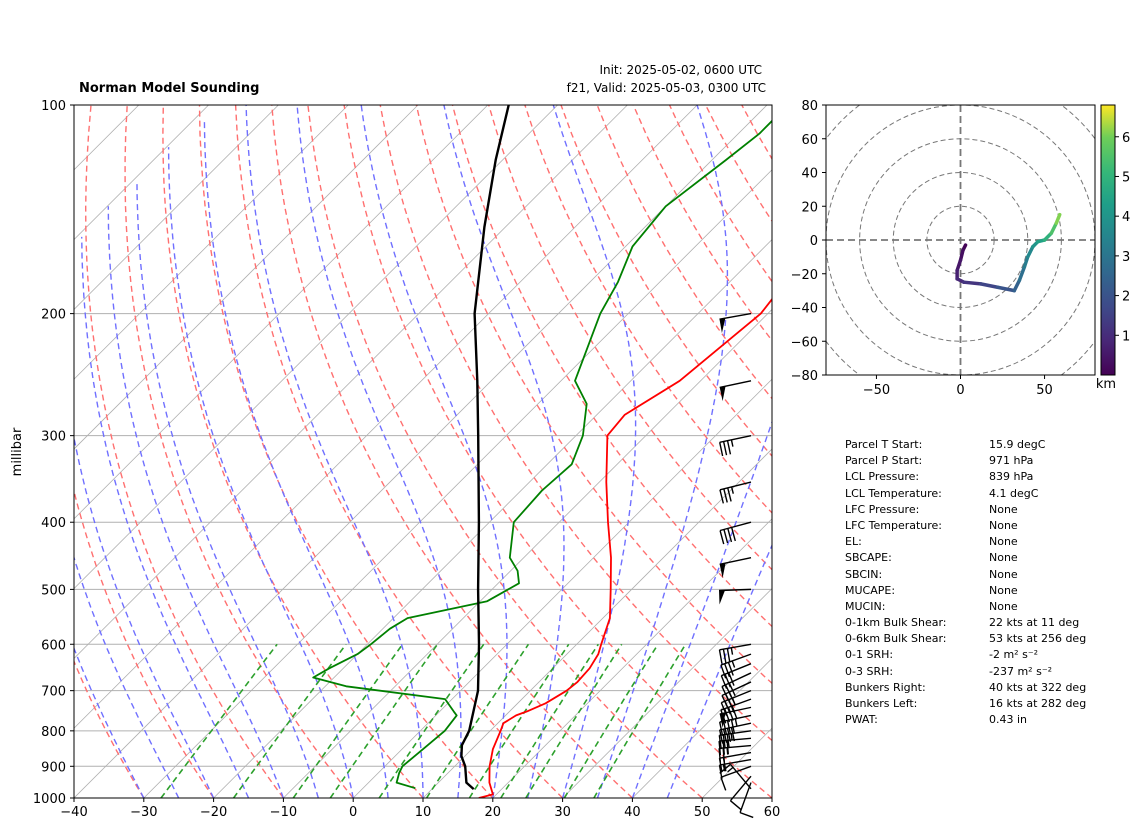 The image size is (1142, 832). I want to click on hodograph-x-ticks: −50 0 50, so click(958, 386).